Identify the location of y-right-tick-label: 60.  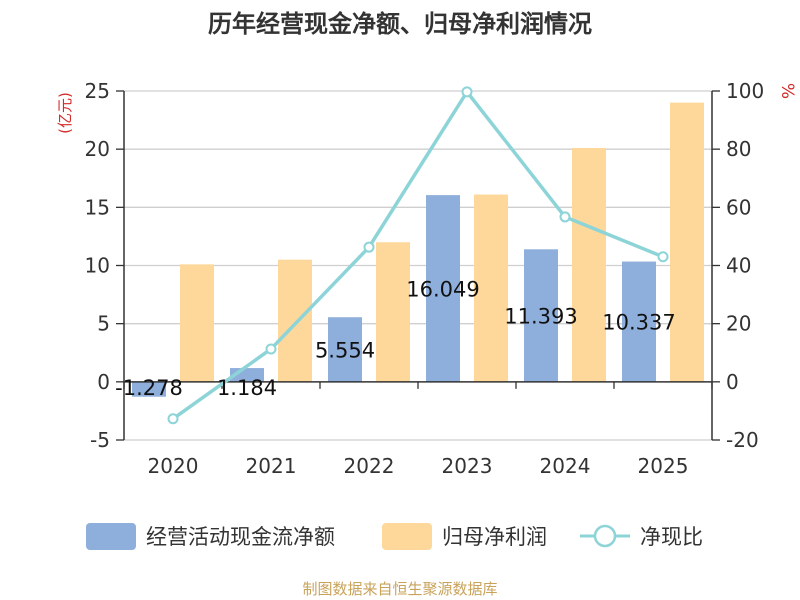
(738, 207).